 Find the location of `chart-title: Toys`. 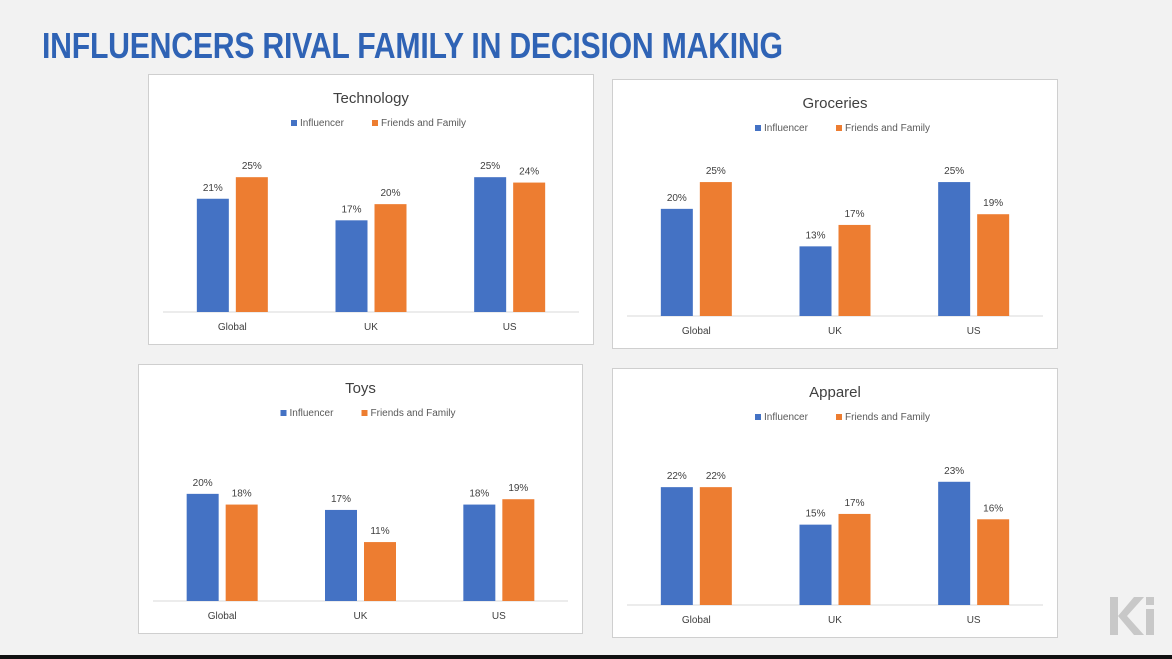

chart-title: Toys is located at coordinates (360, 388).